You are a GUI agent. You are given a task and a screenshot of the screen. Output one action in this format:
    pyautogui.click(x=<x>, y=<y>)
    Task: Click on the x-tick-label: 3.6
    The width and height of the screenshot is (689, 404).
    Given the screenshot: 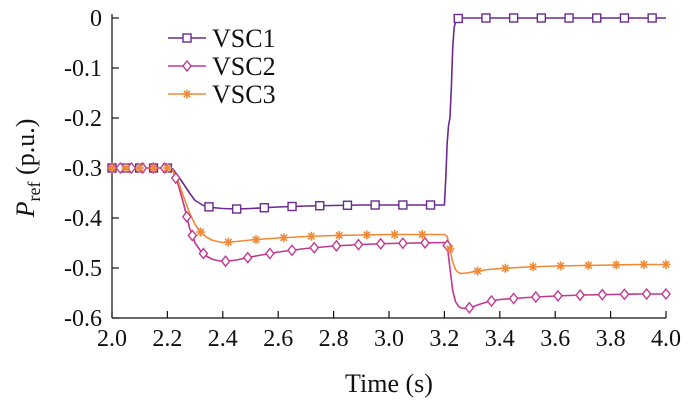 What is the action you would take?
    pyautogui.click(x=555, y=339)
    